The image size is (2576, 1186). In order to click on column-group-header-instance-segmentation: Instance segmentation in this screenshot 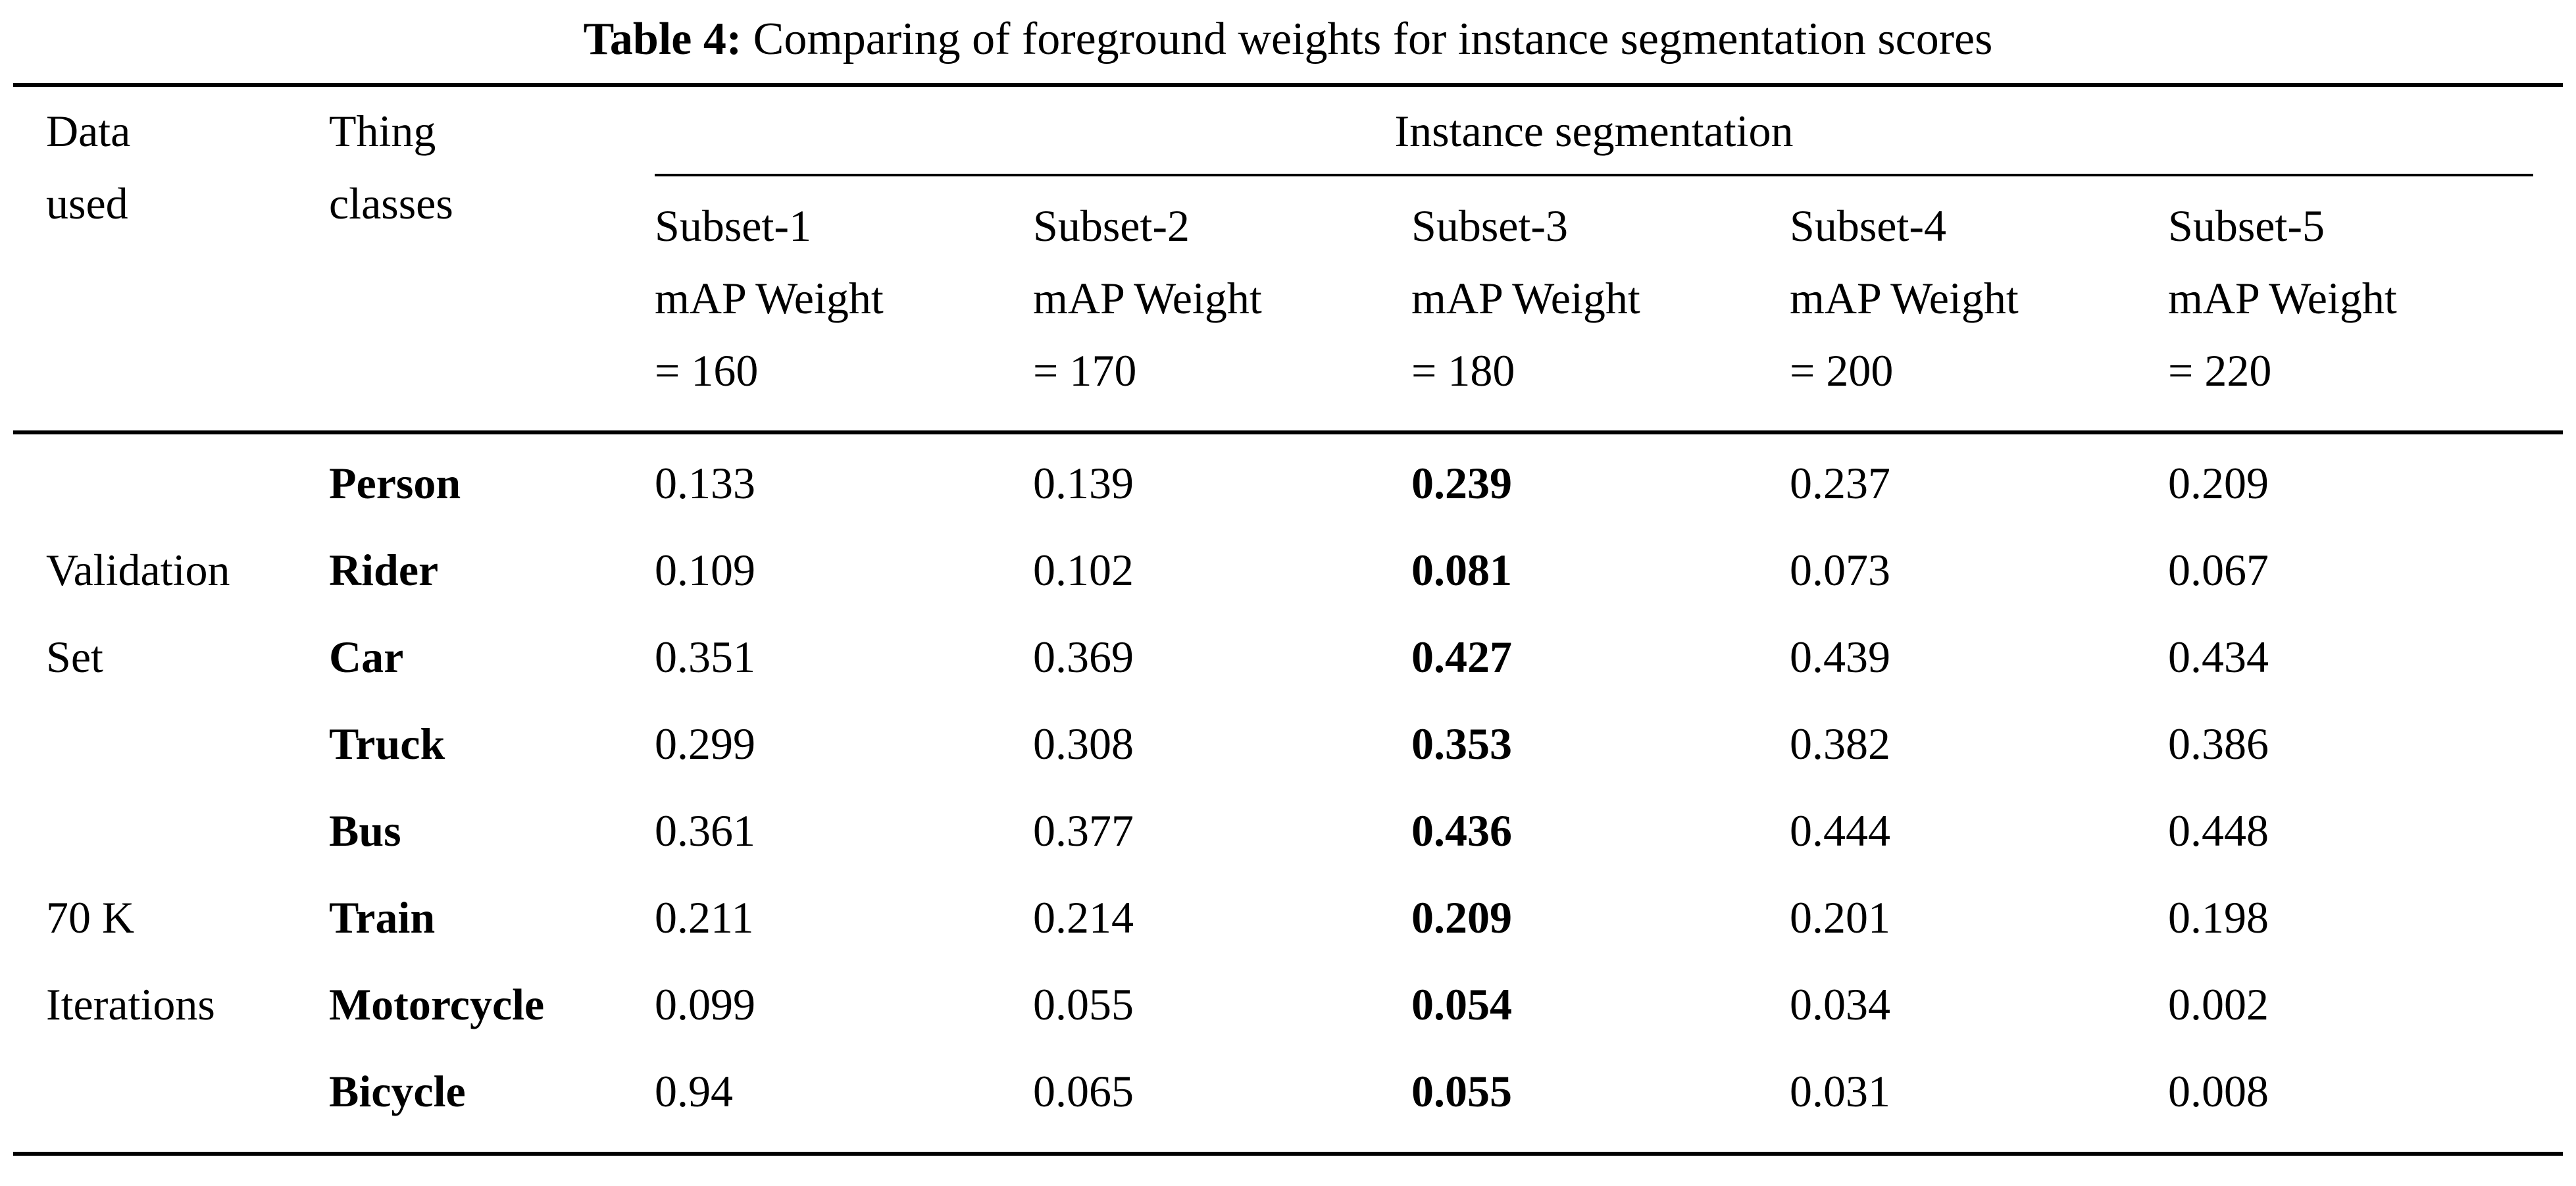, I will do `click(1594, 131)`.